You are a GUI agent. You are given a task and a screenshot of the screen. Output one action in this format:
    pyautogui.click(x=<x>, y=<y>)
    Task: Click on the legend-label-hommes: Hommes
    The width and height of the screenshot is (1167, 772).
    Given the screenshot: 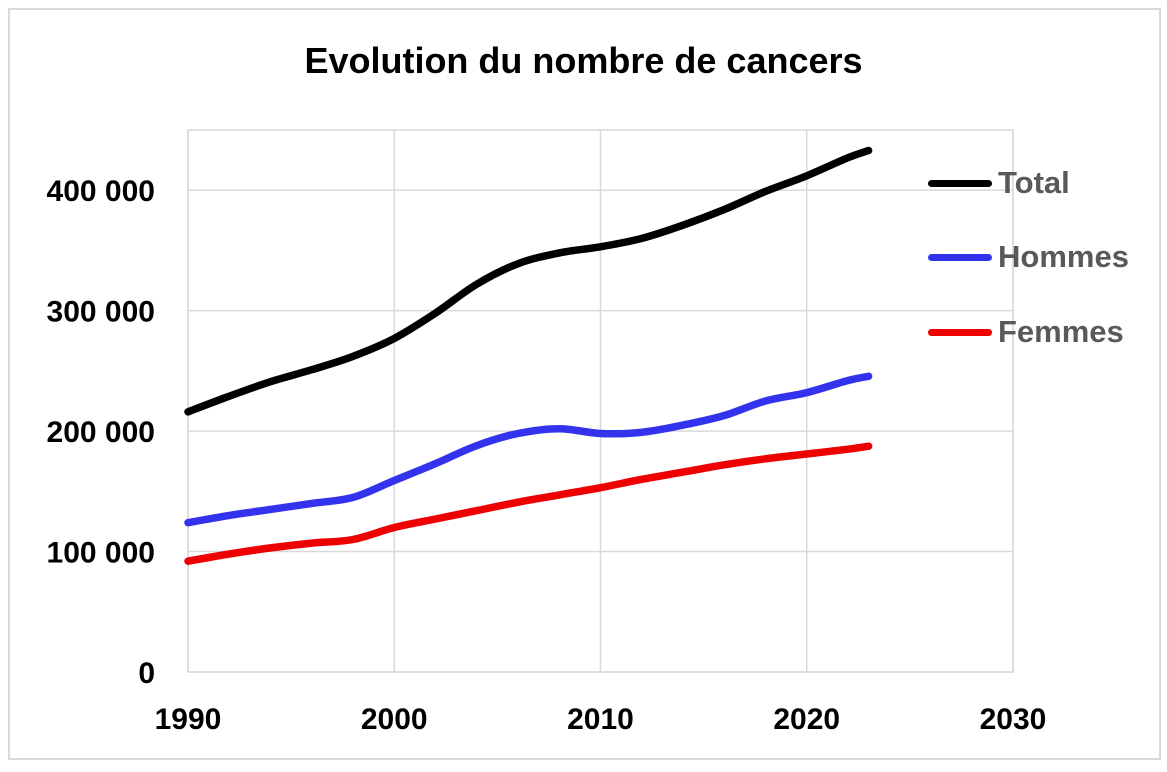 What is the action you would take?
    pyautogui.click(x=1063, y=256)
    